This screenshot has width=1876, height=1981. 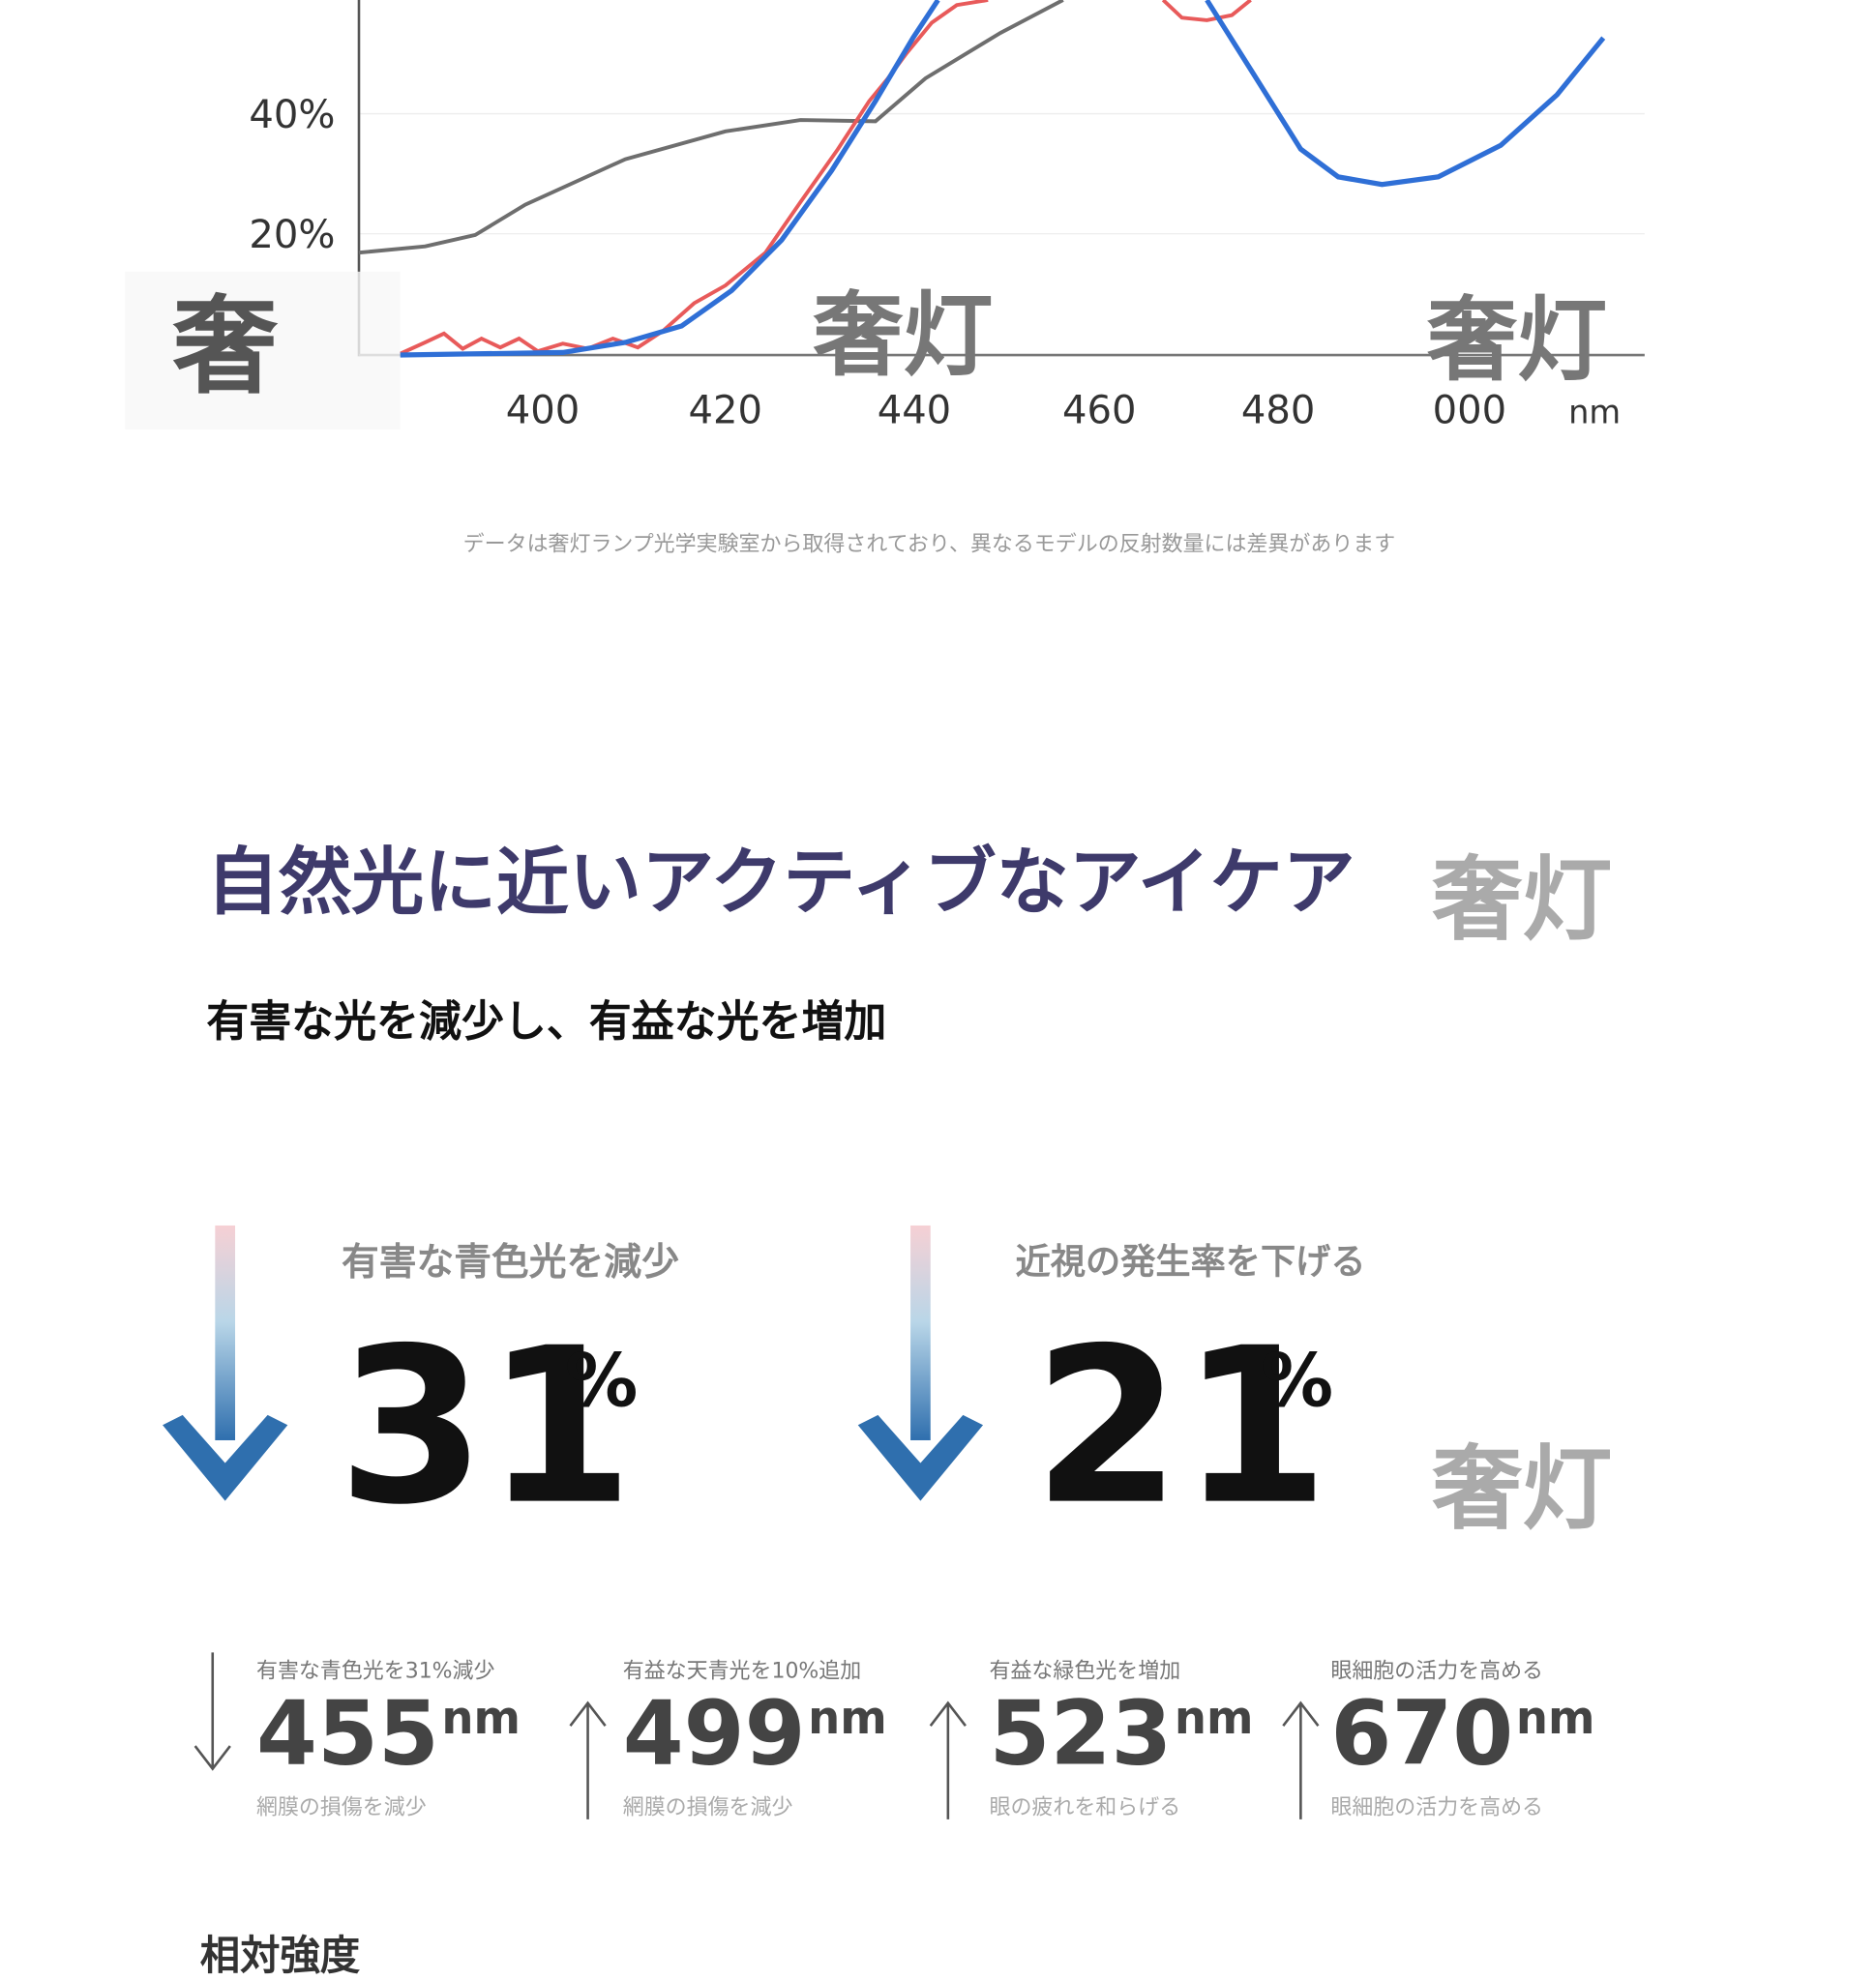 I want to click on x-tick-label: 400, so click(x=543, y=410).